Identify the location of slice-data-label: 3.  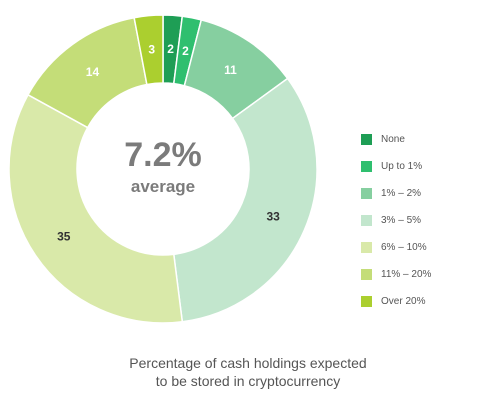
(151, 50).